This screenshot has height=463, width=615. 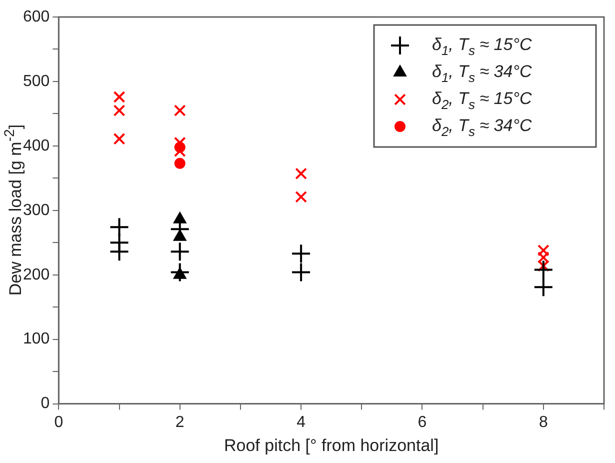 What do you see at coordinates (331, 446) in the screenshot?
I see `x-axis-title: Roof pitch [° from horizontal]` at bounding box center [331, 446].